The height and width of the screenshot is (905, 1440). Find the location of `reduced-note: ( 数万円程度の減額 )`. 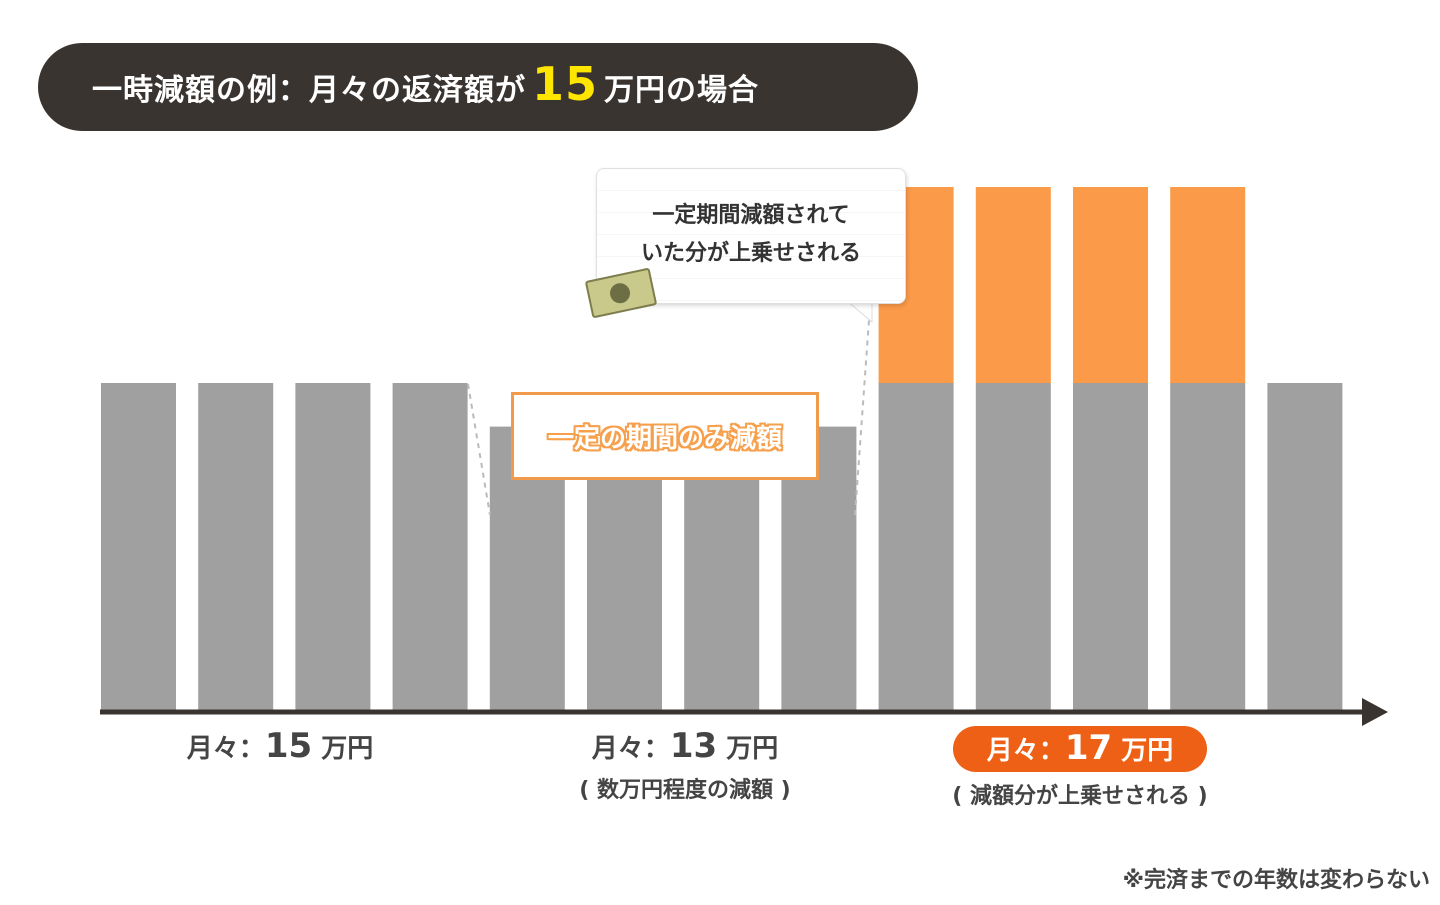

reduced-note: ( 数万円程度の減額 ) is located at coordinates (685, 790).